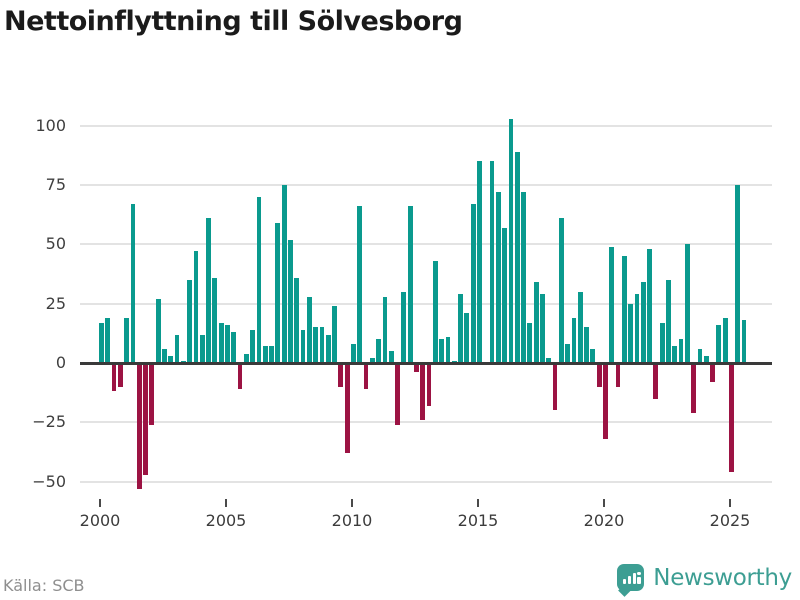  What do you see at coordinates (60, 362) in the screenshot?
I see `y-tick-label: 0` at bounding box center [60, 362].